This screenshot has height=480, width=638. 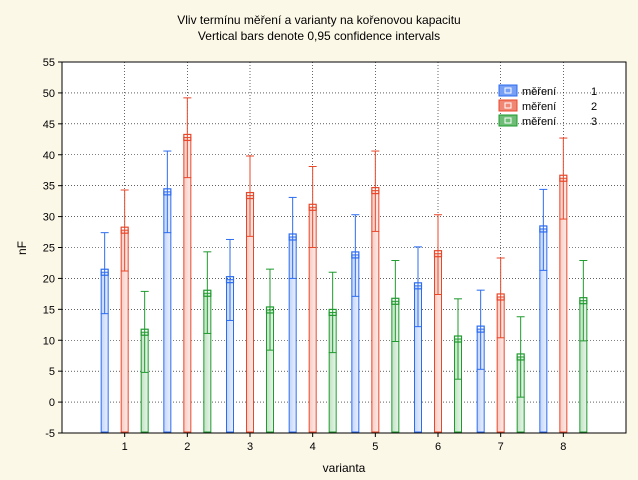 I want to click on y-tick-label: 30, so click(x=49, y=218).